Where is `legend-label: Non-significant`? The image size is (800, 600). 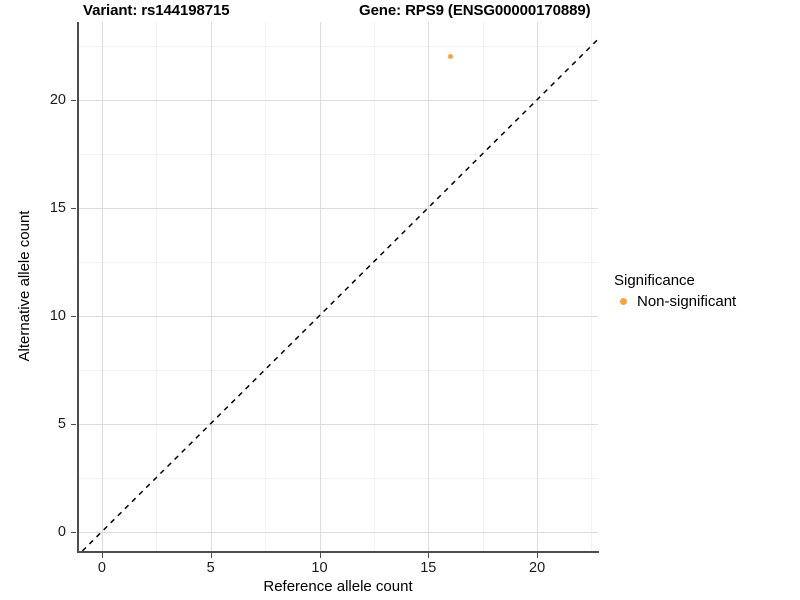
legend-label: Non-significant is located at coordinates (687, 301).